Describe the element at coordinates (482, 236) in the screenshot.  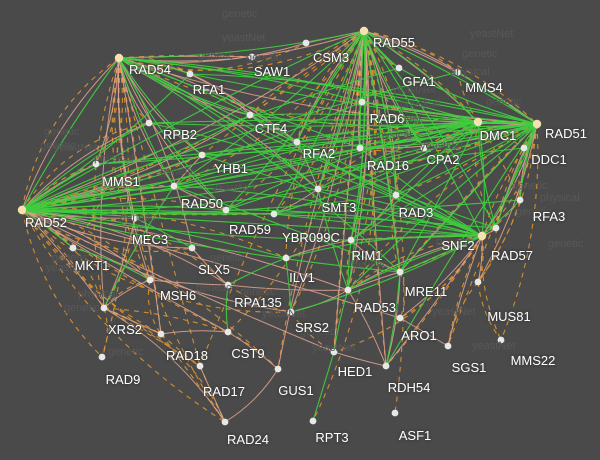
I see `graph-node-snf2` at that location.